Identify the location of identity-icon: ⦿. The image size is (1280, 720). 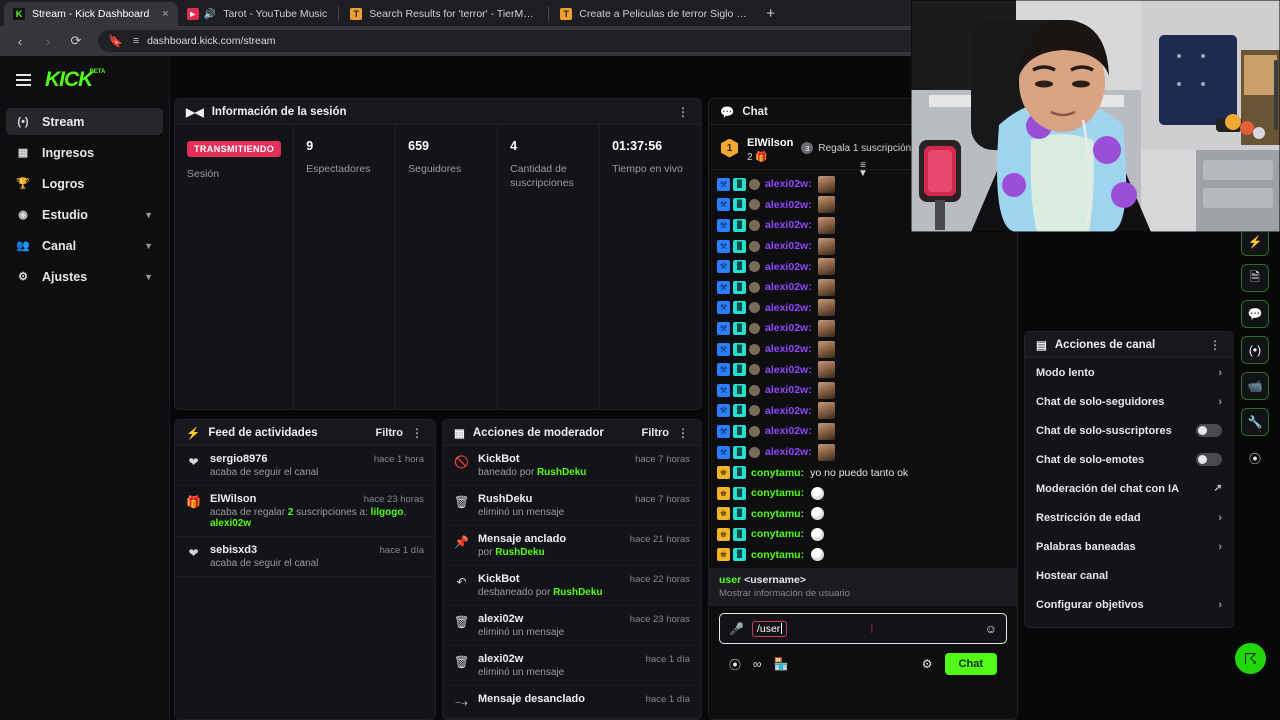
(735, 664).